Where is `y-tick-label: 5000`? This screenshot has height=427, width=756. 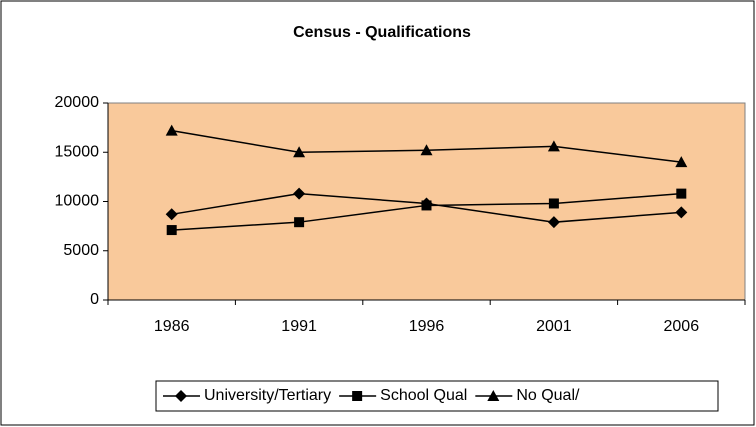 y-tick-label: 5000 is located at coordinates (81, 250).